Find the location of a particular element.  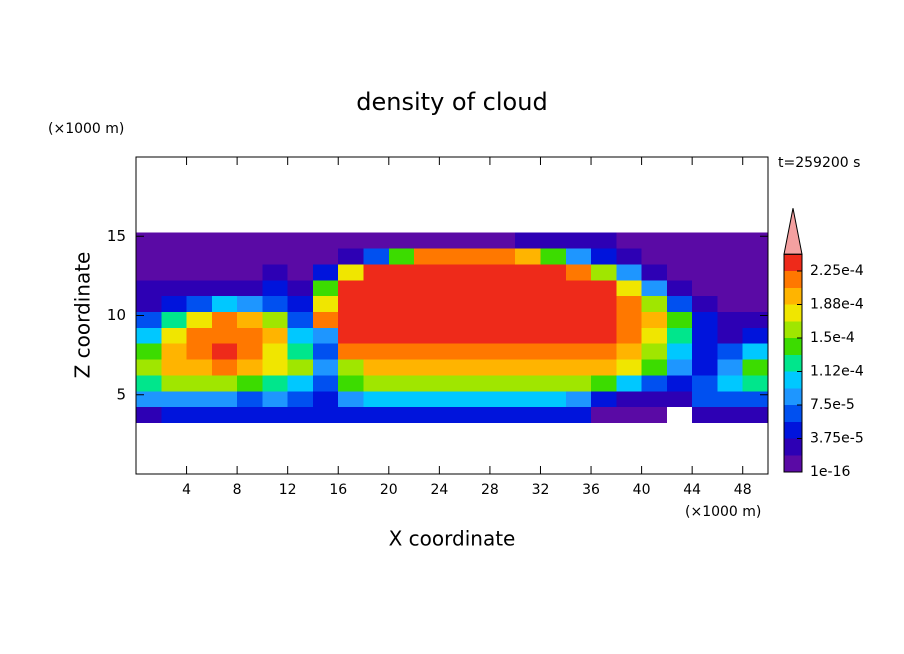

colorbar-label: 1e-16 is located at coordinates (830, 472).